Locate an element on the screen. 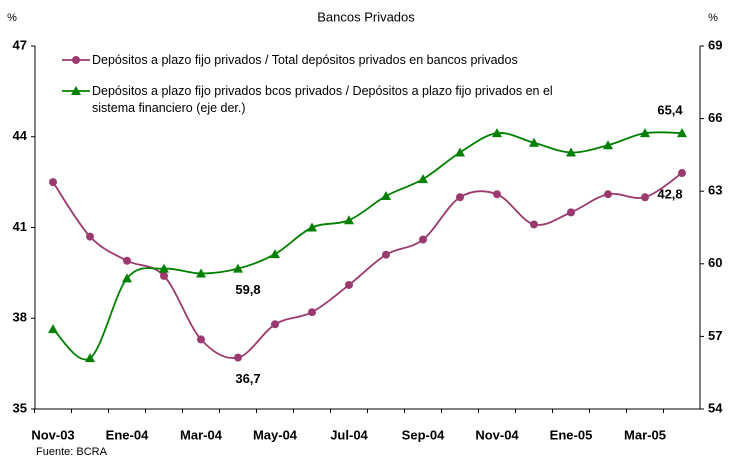 This screenshot has height=463, width=732. y-tick-label: 44 is located at coordinates (20, 135).